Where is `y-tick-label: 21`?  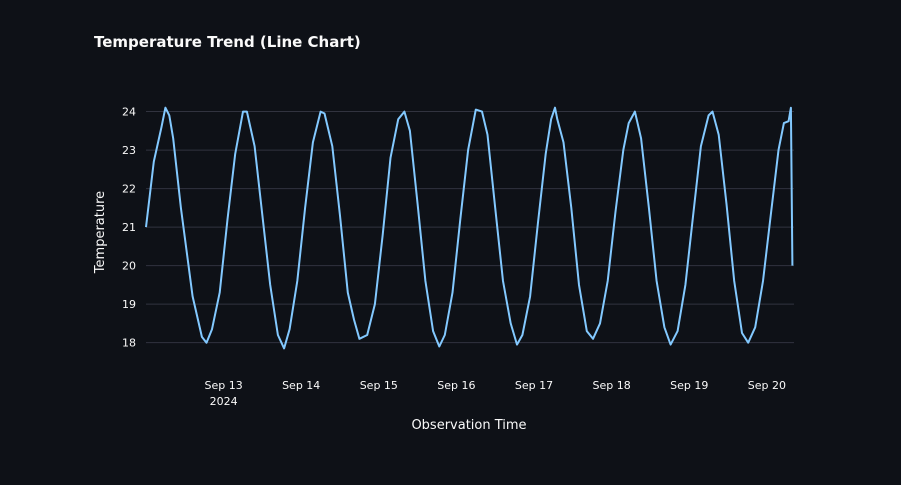
y-tick-label: 21 is located at coordinates (129, 227).